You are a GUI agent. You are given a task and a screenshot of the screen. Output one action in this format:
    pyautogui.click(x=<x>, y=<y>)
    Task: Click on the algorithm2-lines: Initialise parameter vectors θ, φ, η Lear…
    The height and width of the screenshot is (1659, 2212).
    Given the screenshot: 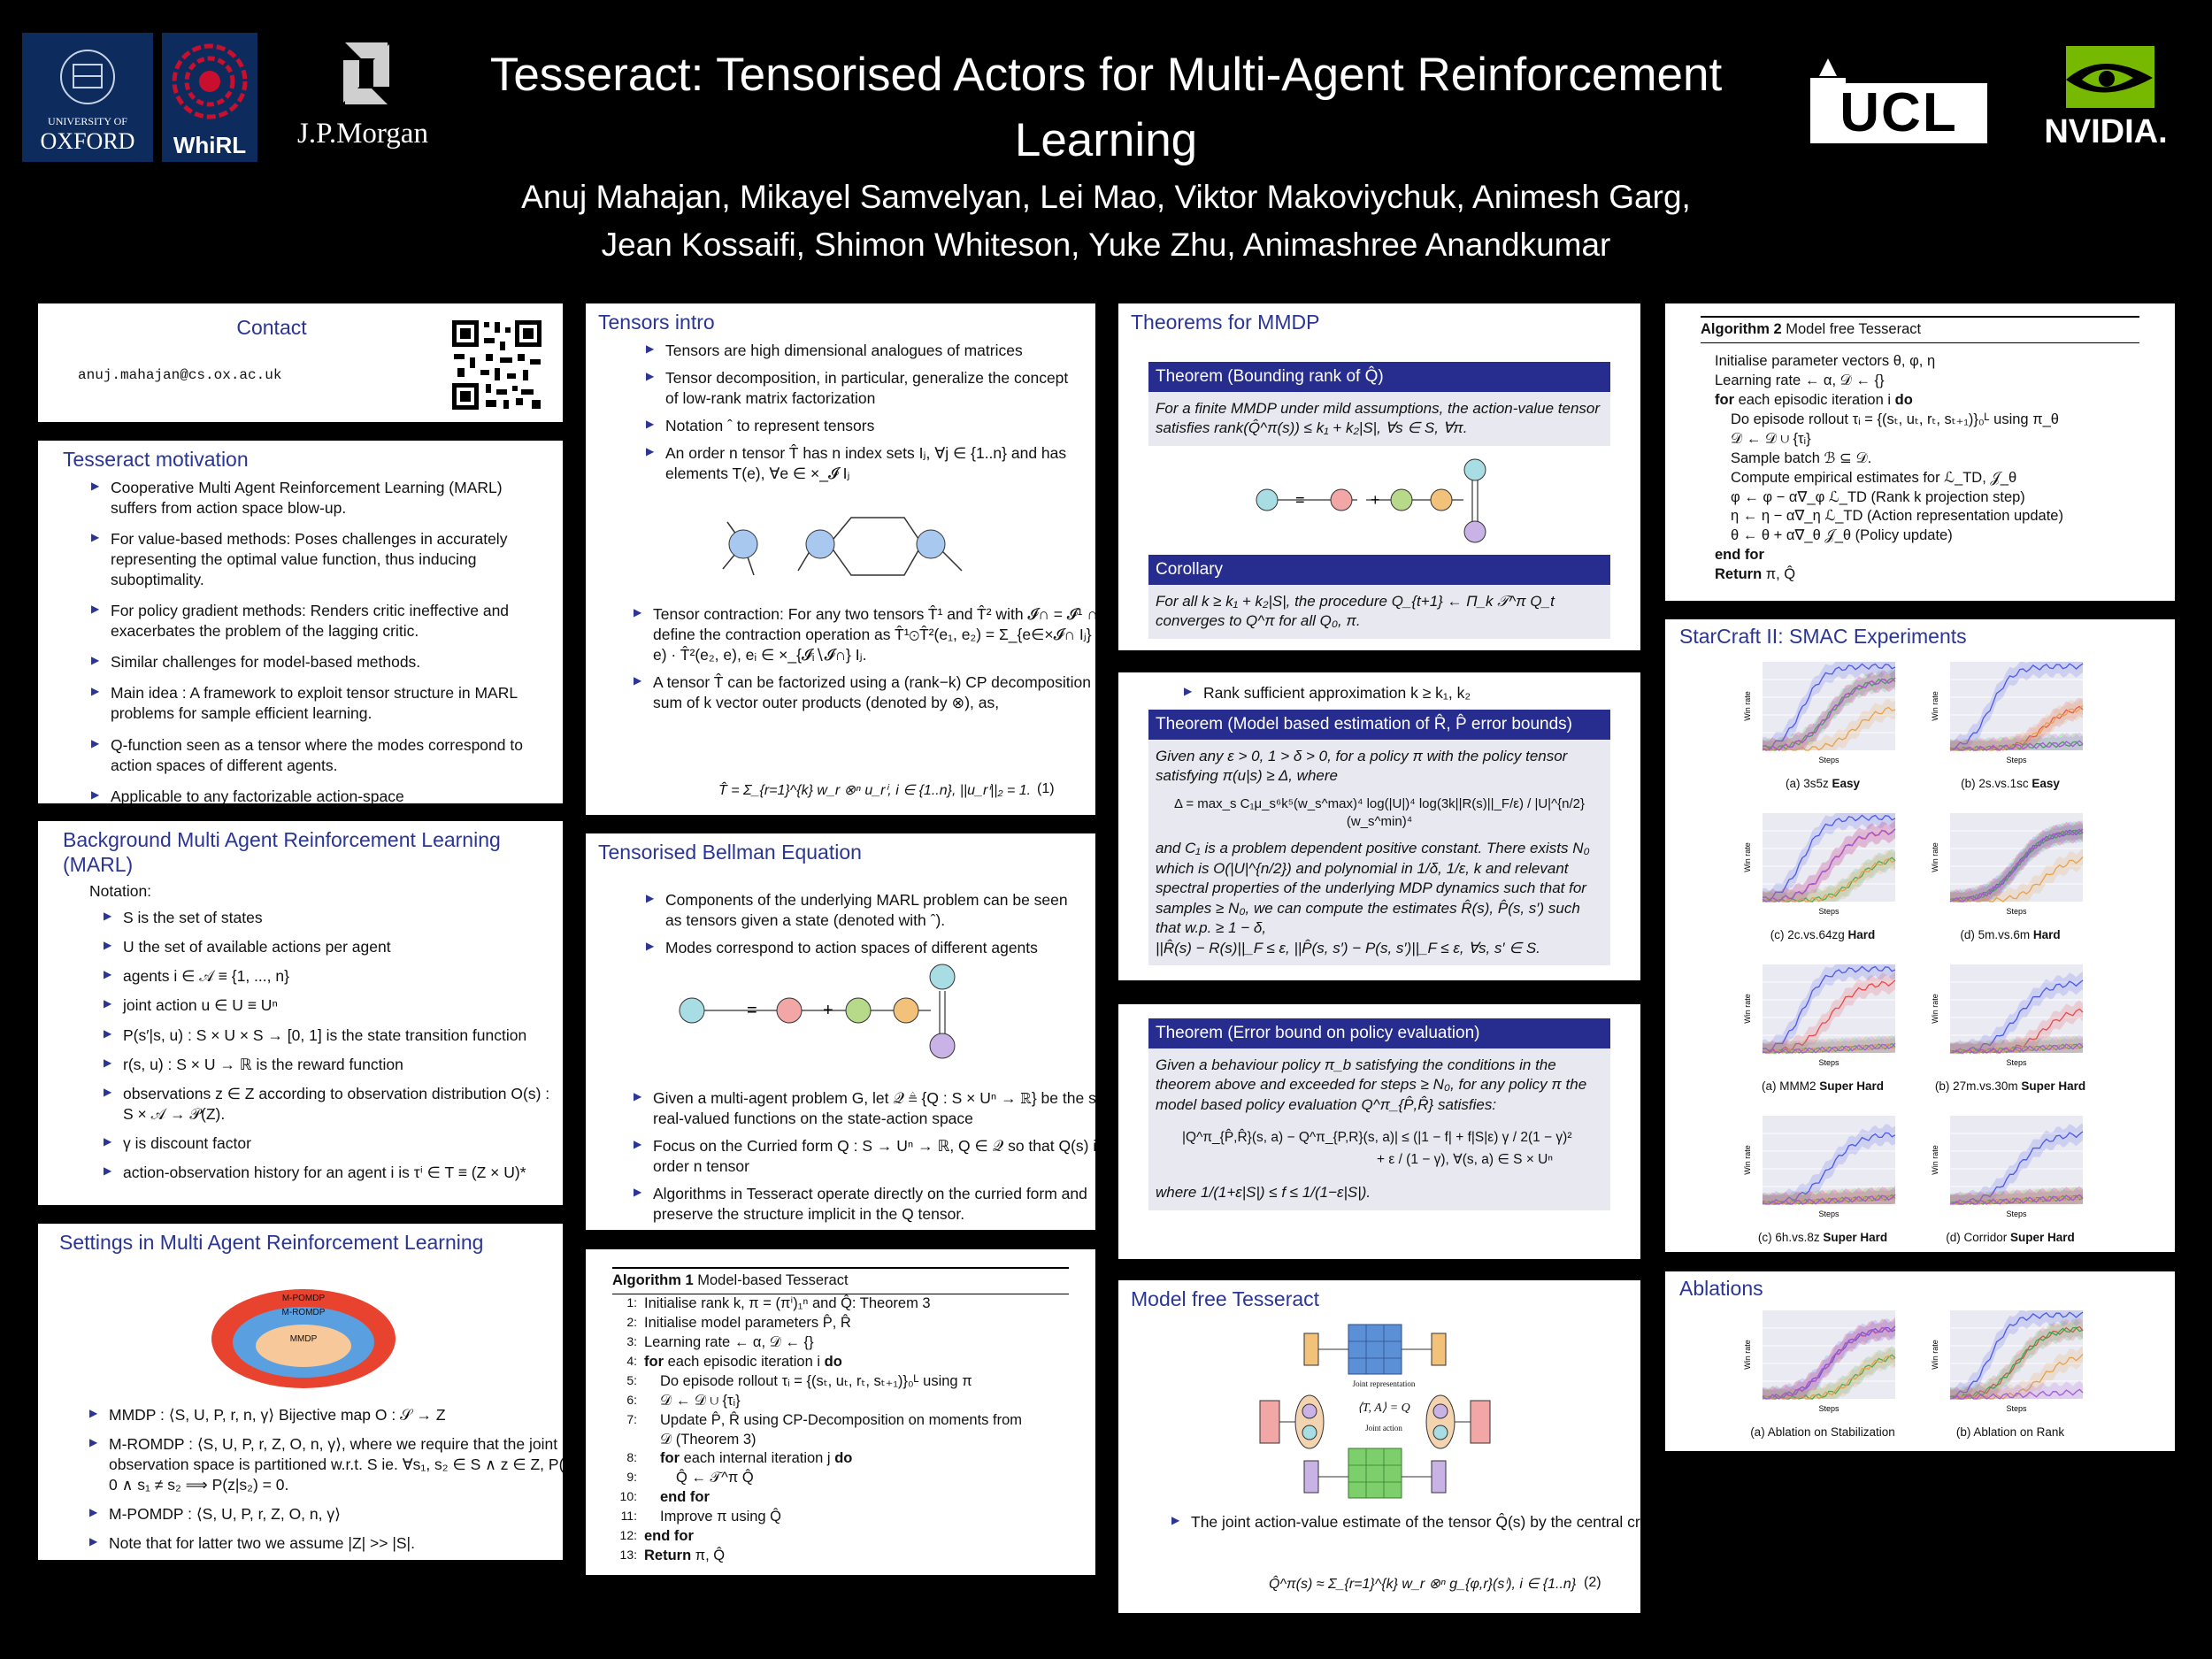 What is the action you would take?
    pyautogui.click(x=1927, y=468)
    